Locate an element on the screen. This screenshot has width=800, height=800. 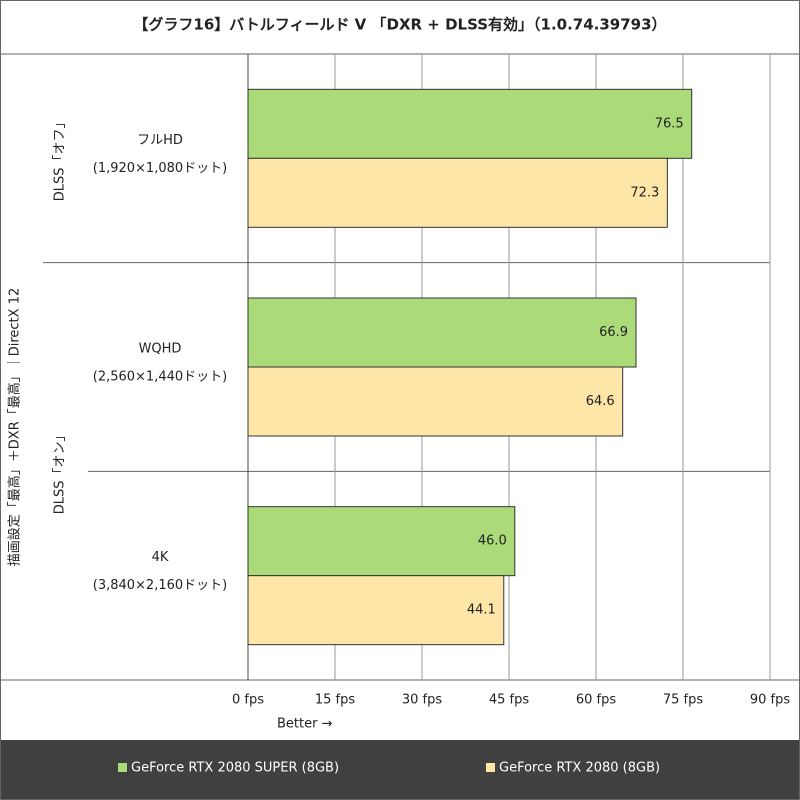
category-sublabel: (1,920×1,080ドット) is located at coordinates (160, 168).